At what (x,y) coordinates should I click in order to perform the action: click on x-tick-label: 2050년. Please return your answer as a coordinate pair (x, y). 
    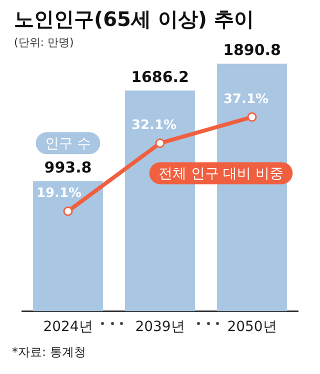
    Looking at the image, I should click on (252, 327).